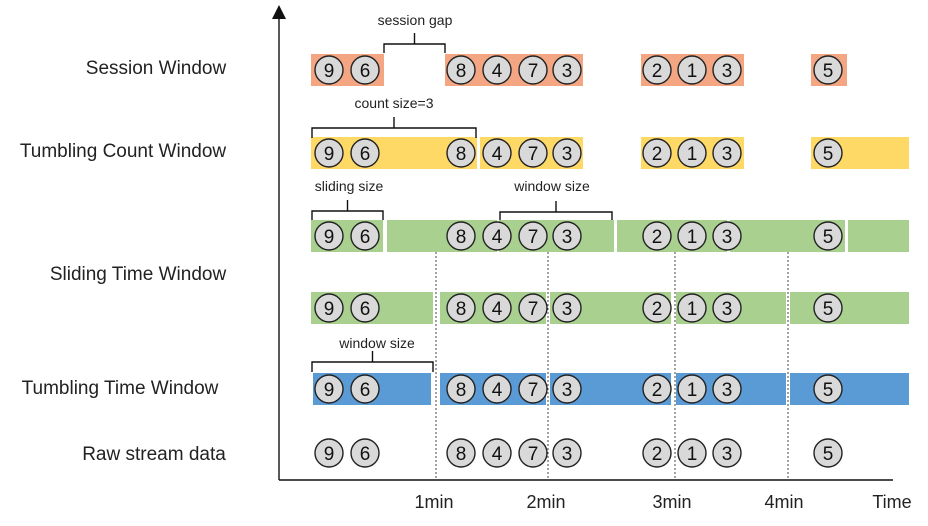 The height and width of the screenshot is (526, 928). What do you see at coordinates (156, 68) in the screenshot?
I see `row-label-session-window: Session Window` at bounding box center [156, 68].